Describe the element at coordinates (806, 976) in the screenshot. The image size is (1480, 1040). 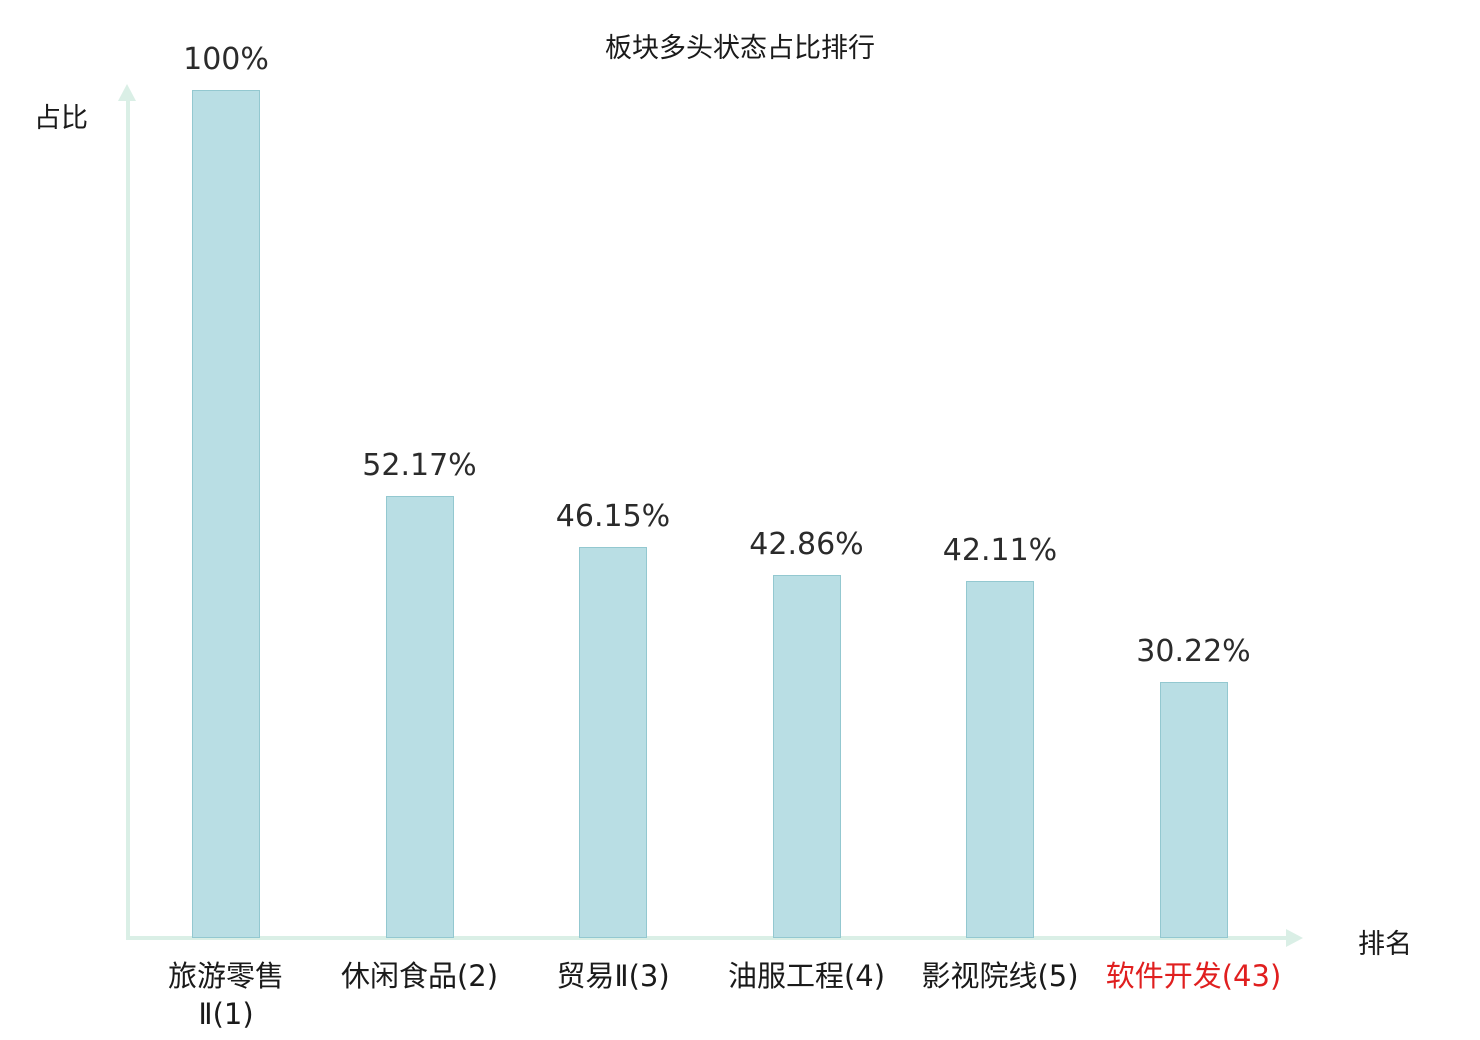
I see `bar-category-label: 油服工程(4)` at that location.